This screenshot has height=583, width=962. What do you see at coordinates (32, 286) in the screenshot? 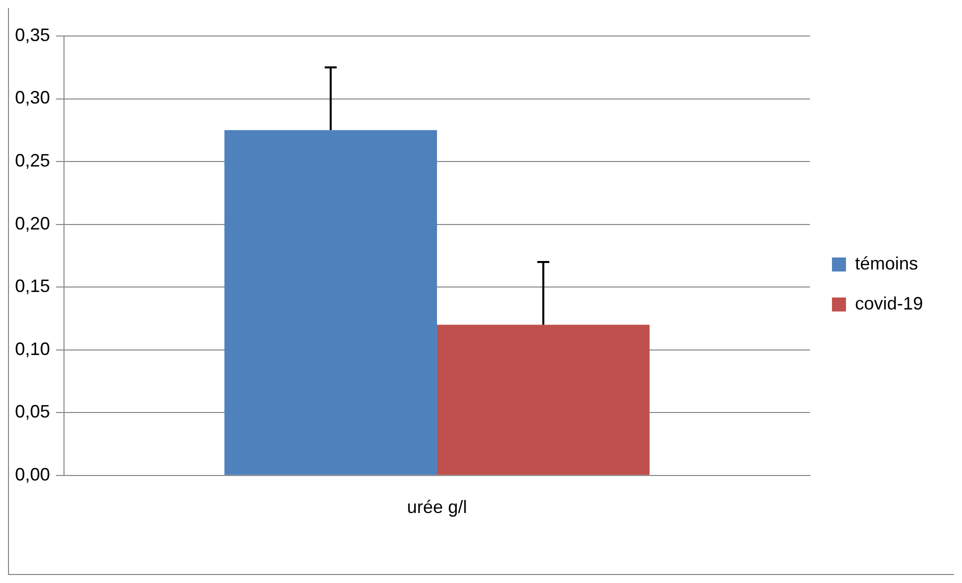
I see `y-tick-label: 0,15` at bounding box center [32, 286].